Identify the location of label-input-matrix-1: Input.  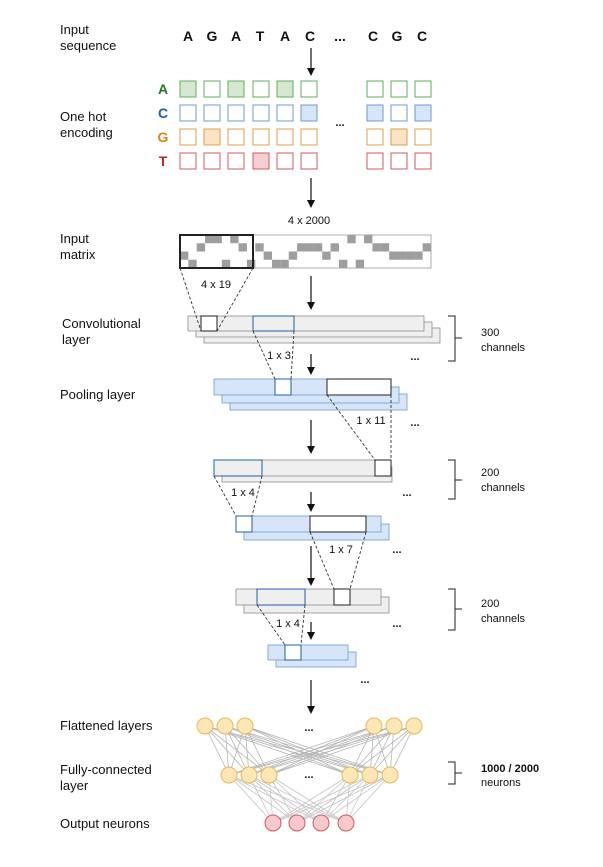
(74, 238).